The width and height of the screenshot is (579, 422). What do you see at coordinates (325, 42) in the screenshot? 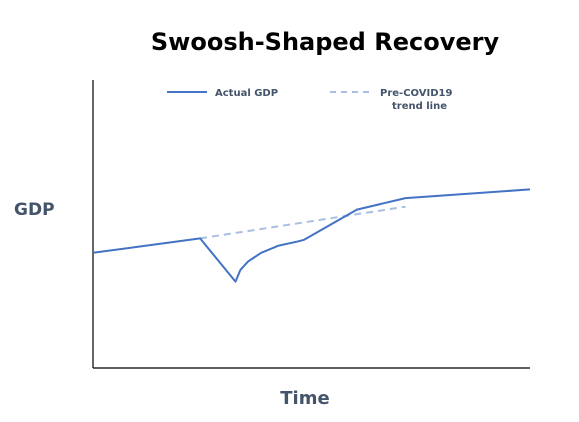
I see `chart-title: Swoosh-Shaped Recovery` at bounding box center [325, 42].